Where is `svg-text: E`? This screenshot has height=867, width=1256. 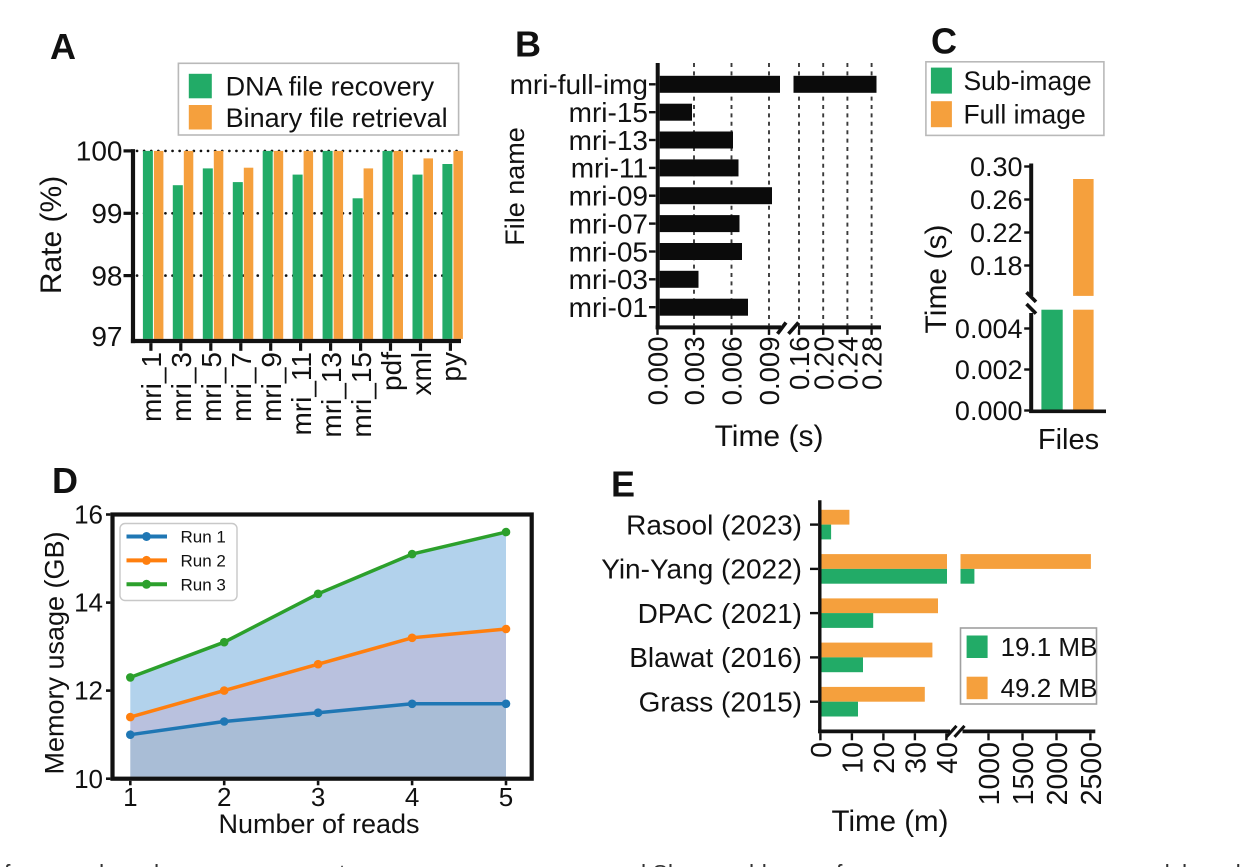
svg-text: E is located at coordinates (623, 484).